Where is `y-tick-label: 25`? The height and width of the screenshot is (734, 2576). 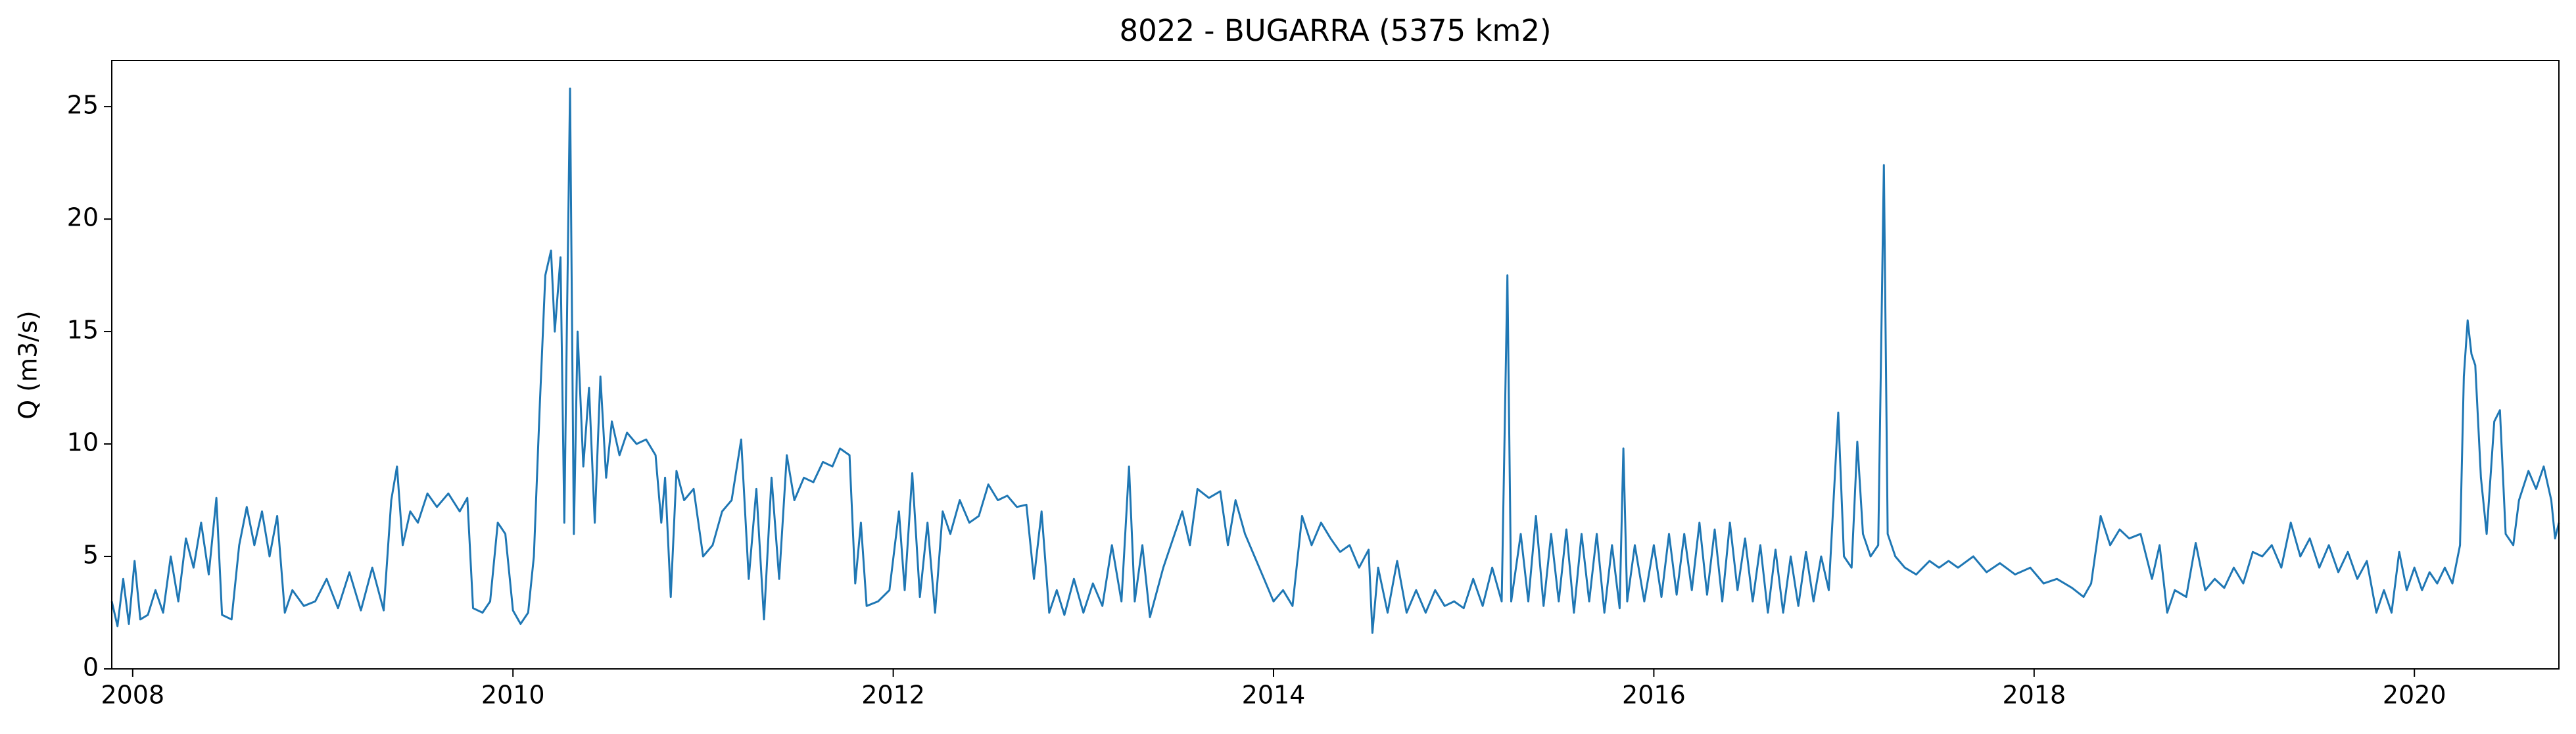
y-tick-label: 25 is located at coordinates (83, 106).